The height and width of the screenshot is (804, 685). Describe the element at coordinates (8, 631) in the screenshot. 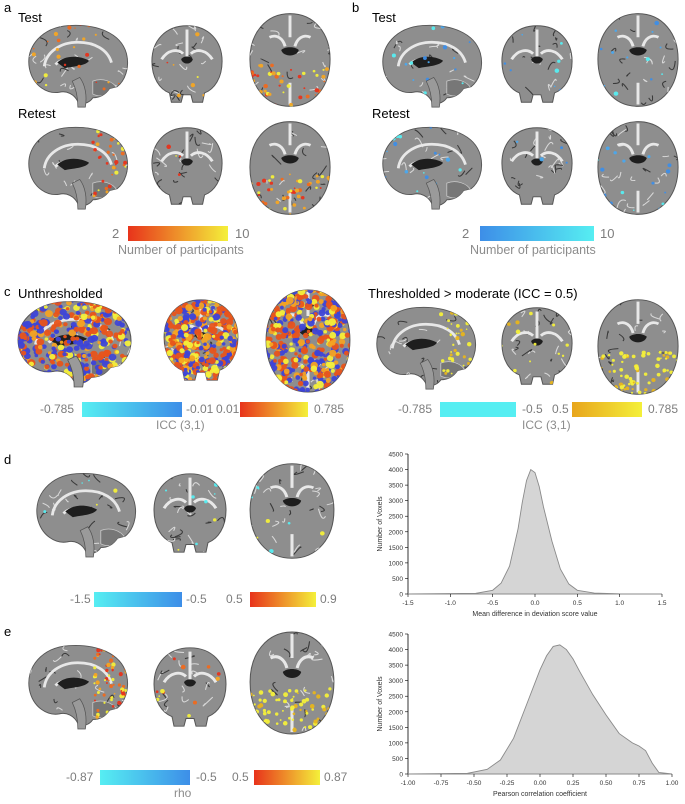

I see `panel-e-letter: e` at that location.